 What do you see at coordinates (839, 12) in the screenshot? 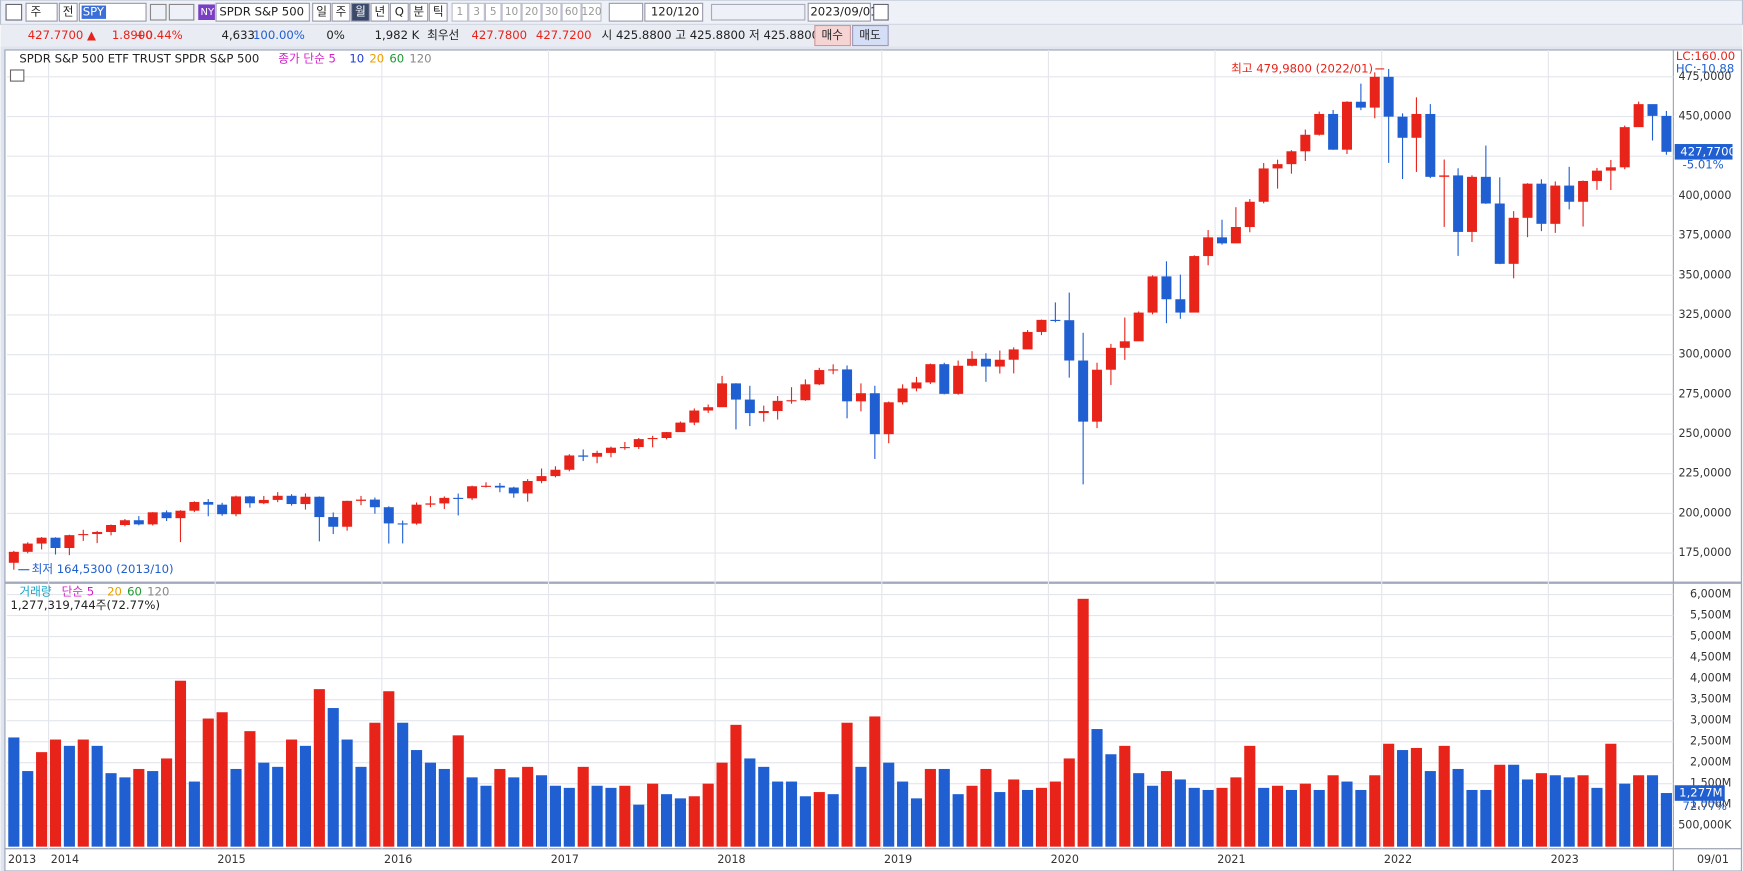
I see `date-box` at bounding box center [839, 12].